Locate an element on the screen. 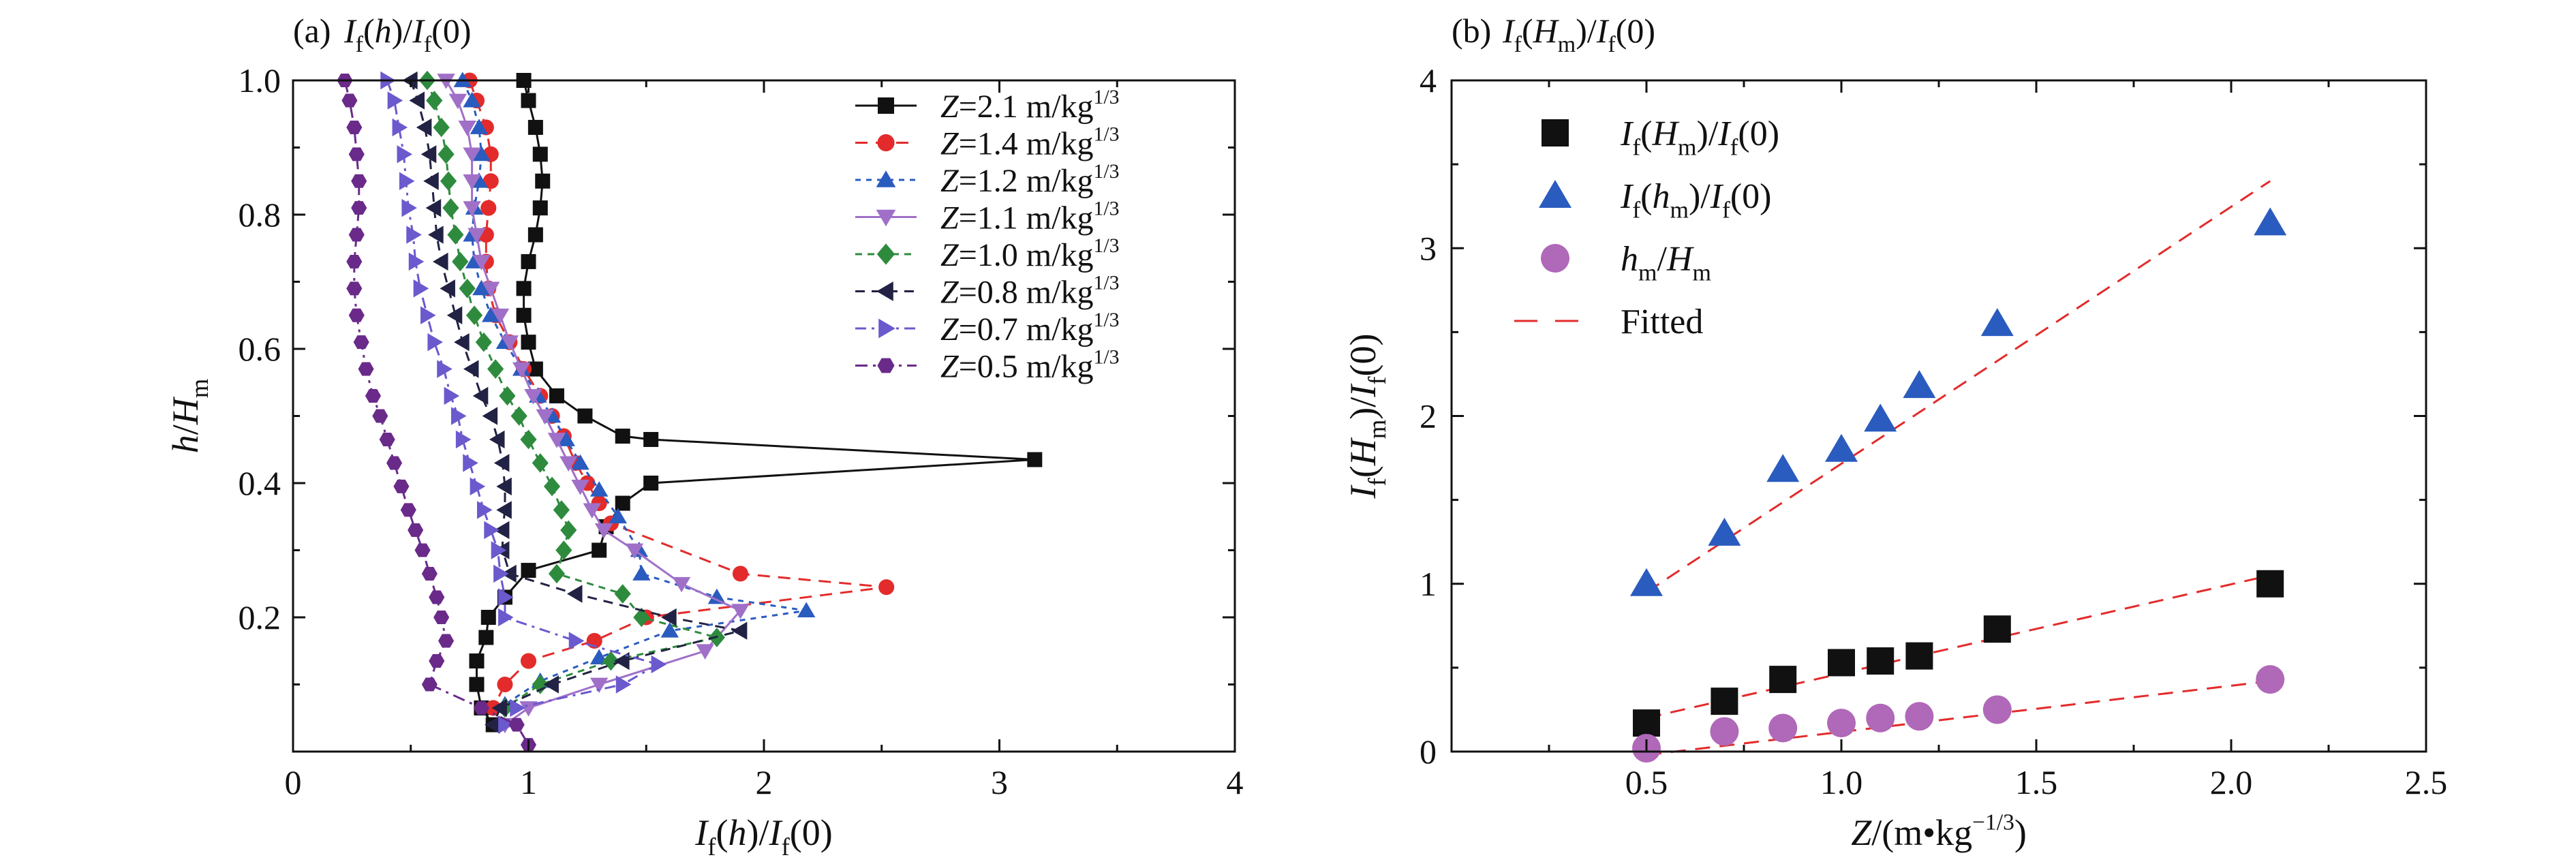 The height and width of the screenshot is (864, 2576). series-a-0.5 is located at coordinates (437, 412).